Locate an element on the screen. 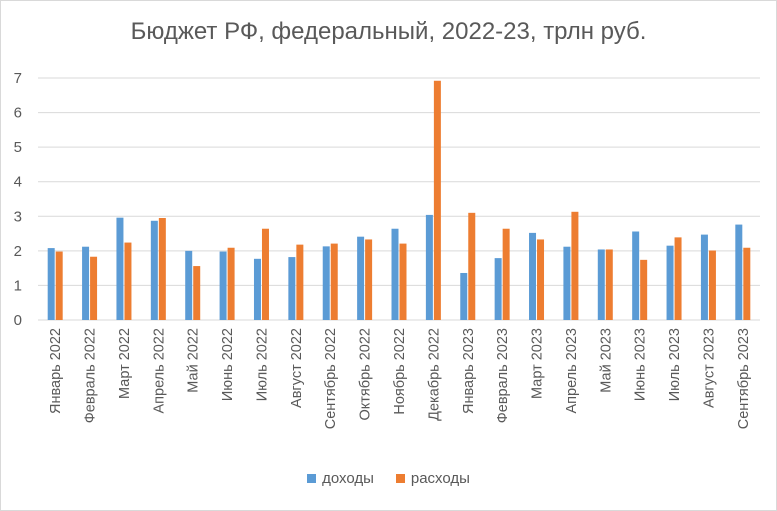 The width and height of the screenshot is (777, 511). y-tick-label: 0 is located at coordinates (18, 320).